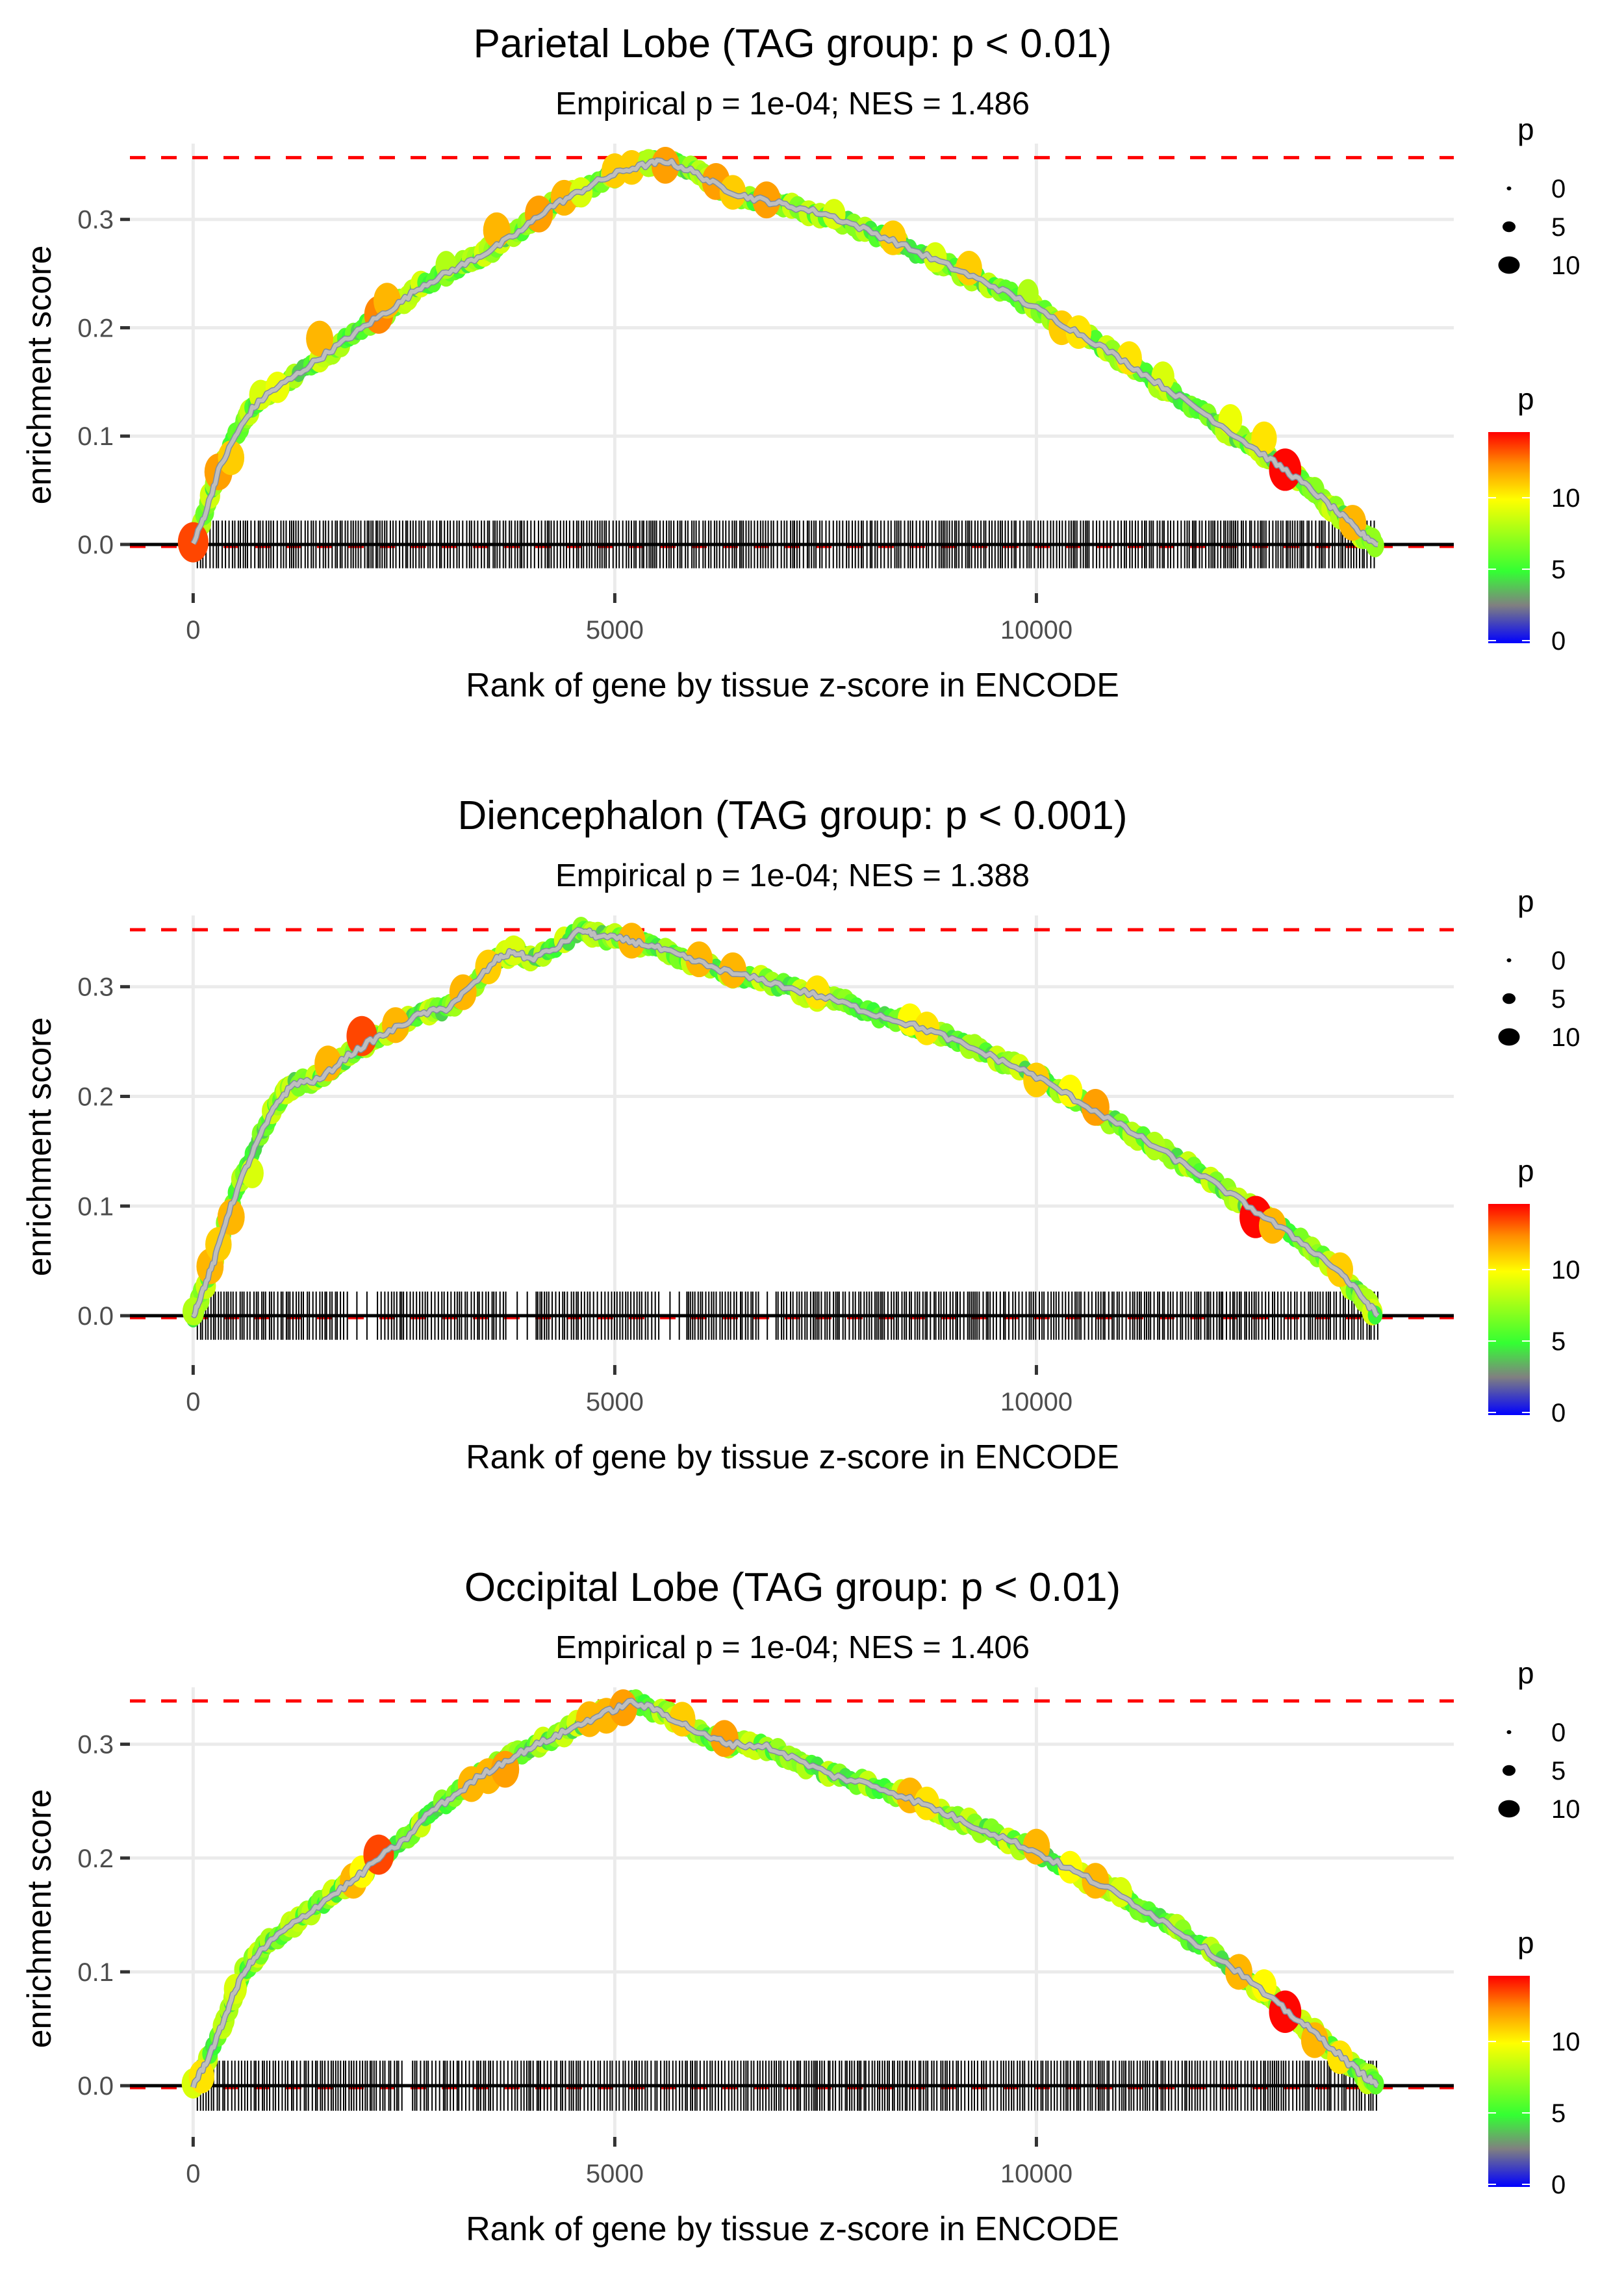 The height and width of the screenshot is (2274, 1624). What do you see at coordinates (1539, 1740) in the screenshot?
I see `legend-size: p0 5 10` at bounding box center [1539, 1740].